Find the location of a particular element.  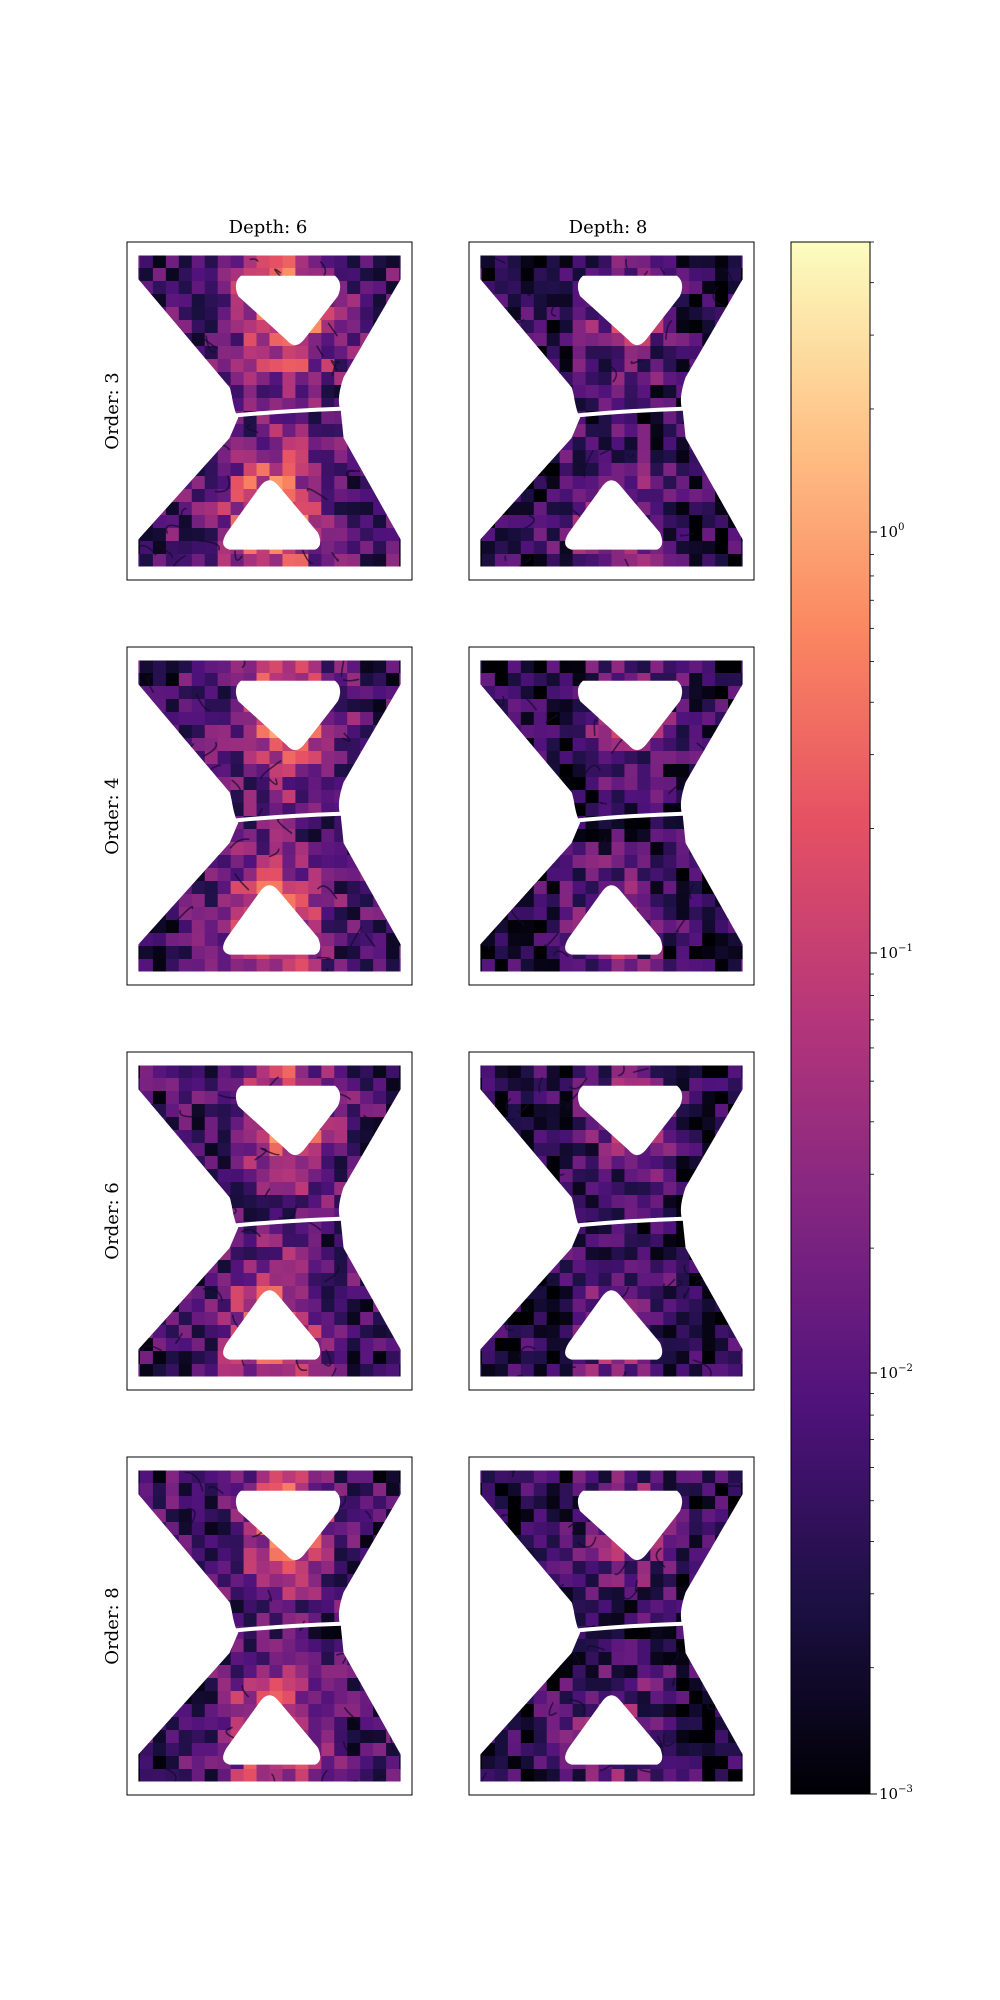

colorbar-tick-1e-2: 10−2 is located at coordinates (891, 1372).